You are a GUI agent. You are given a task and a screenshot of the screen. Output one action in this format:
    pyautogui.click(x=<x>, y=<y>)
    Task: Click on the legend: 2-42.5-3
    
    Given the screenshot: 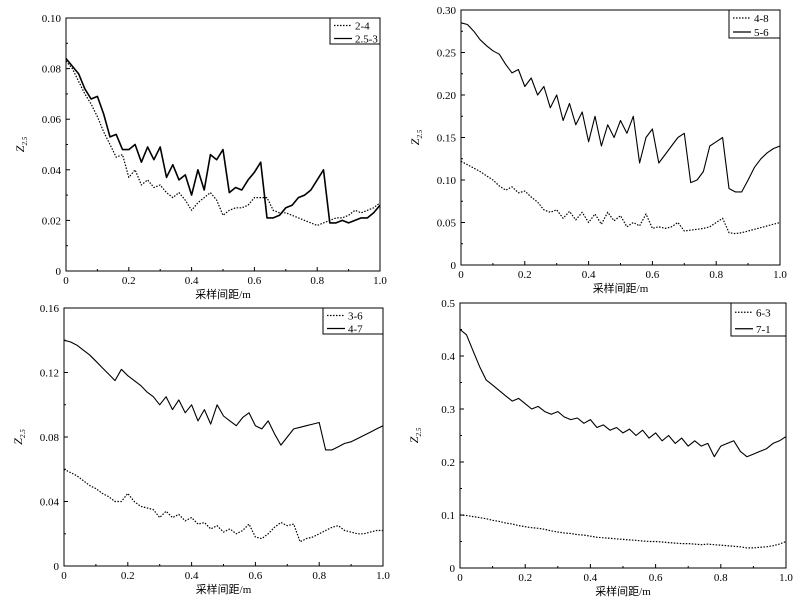 What is the action you would take?
    pyautogui.click(x=355, y=31)
    